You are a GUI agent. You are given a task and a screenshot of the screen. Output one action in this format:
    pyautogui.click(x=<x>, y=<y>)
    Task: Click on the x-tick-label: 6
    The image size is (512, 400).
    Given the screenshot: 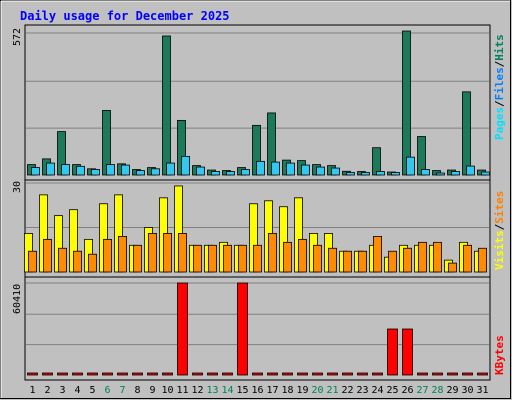 What is the action you would take?
    pyautogui.click(x=107, y=390)
    